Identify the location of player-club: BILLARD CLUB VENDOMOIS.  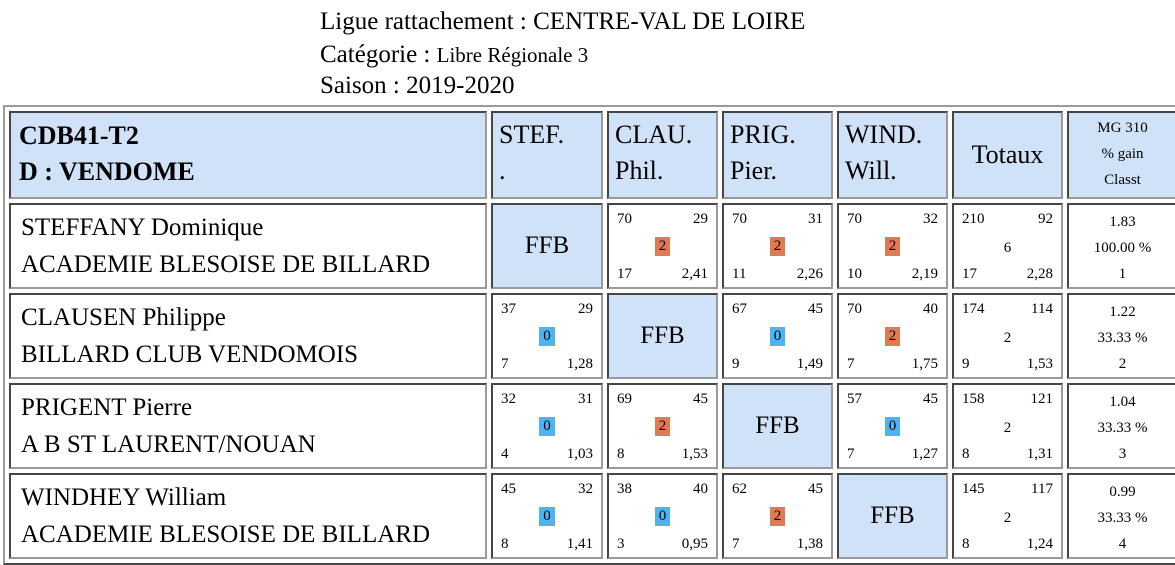
(190, 354).